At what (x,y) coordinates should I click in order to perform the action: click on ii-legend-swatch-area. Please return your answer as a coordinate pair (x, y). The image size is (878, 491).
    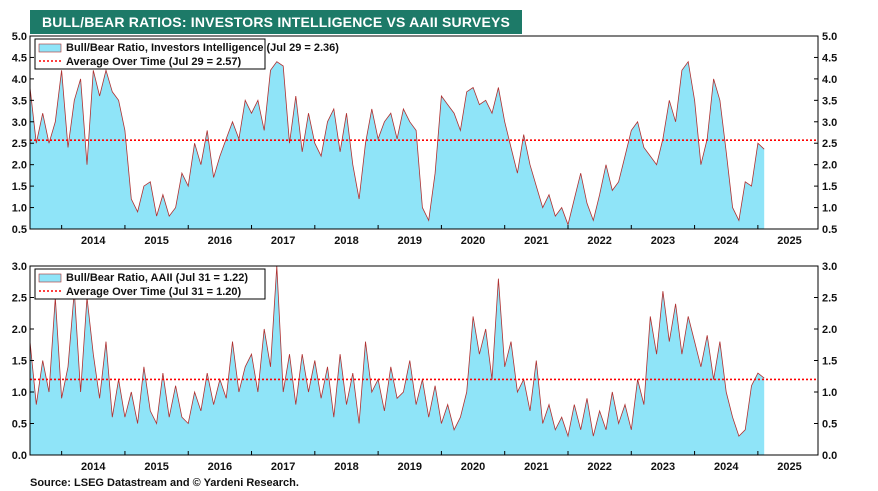
    Looking at the image, I should click on (50, 48).